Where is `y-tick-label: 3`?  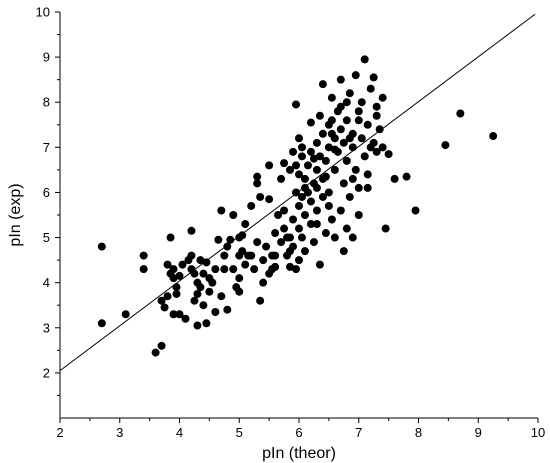 y-tick-label: 3 is located at coordinates (46, 327).